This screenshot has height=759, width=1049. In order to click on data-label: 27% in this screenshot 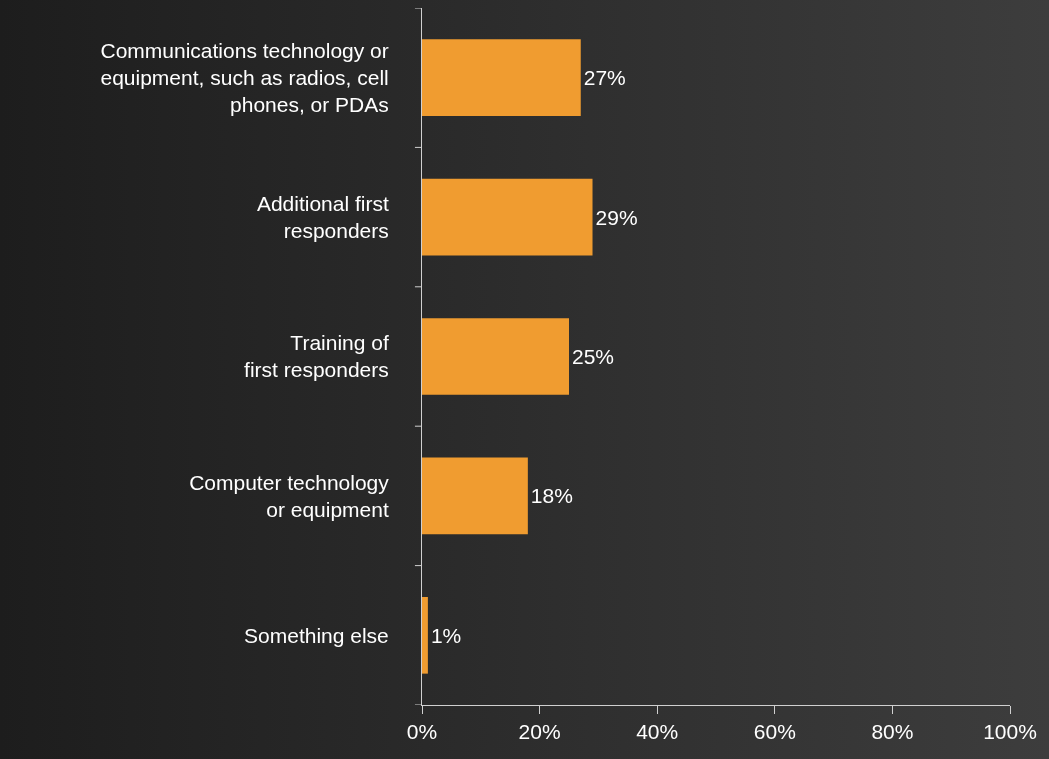, I will do `click(604, 78)`.